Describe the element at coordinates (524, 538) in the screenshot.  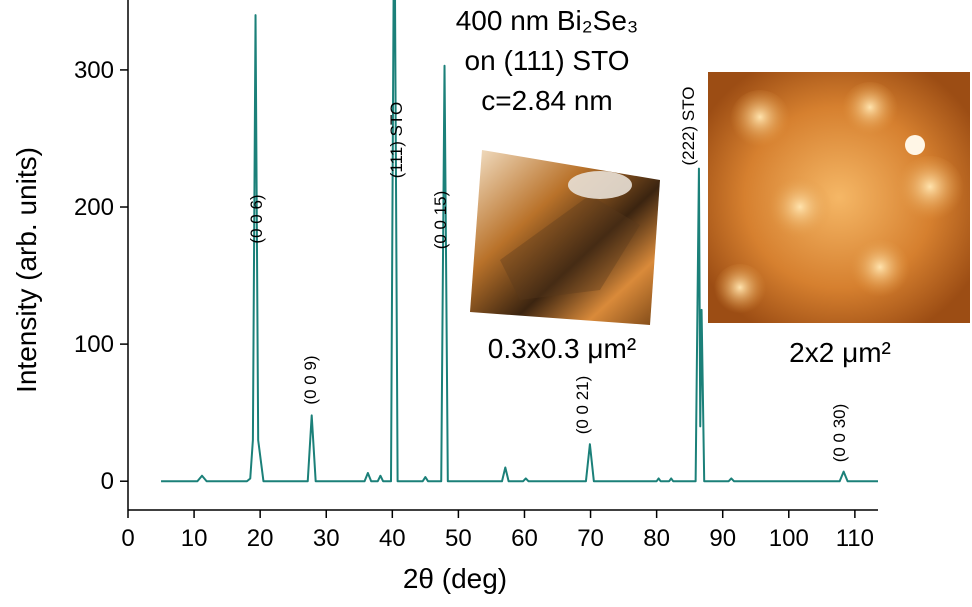
I see `x-tick-label: 60` at that location.